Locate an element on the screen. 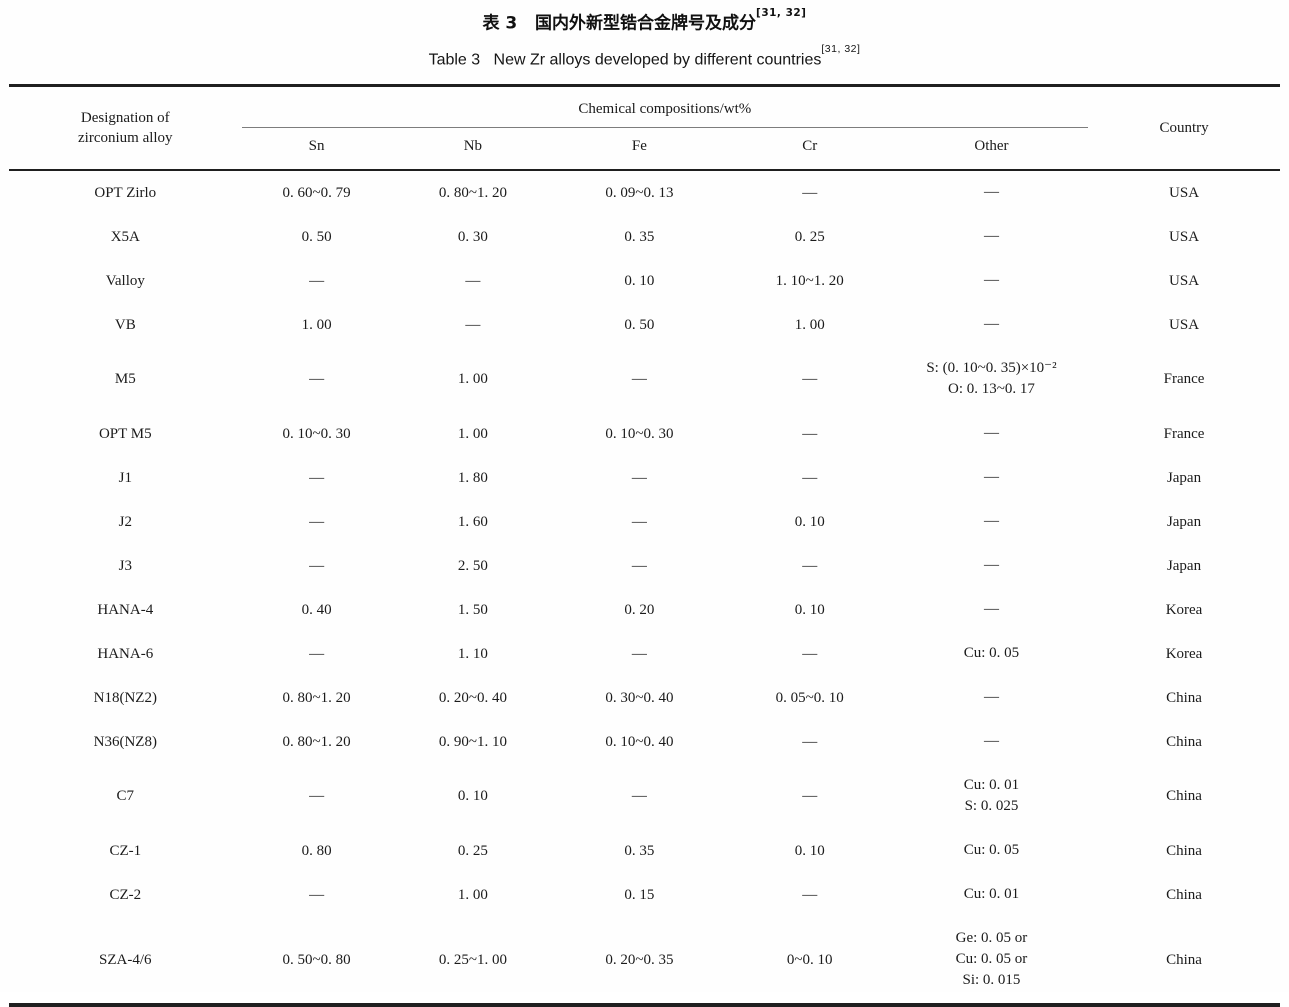  table-row: Valloy — — 0. 10 1. 10~1. 20 — USA is located at coordinates (644, 281).